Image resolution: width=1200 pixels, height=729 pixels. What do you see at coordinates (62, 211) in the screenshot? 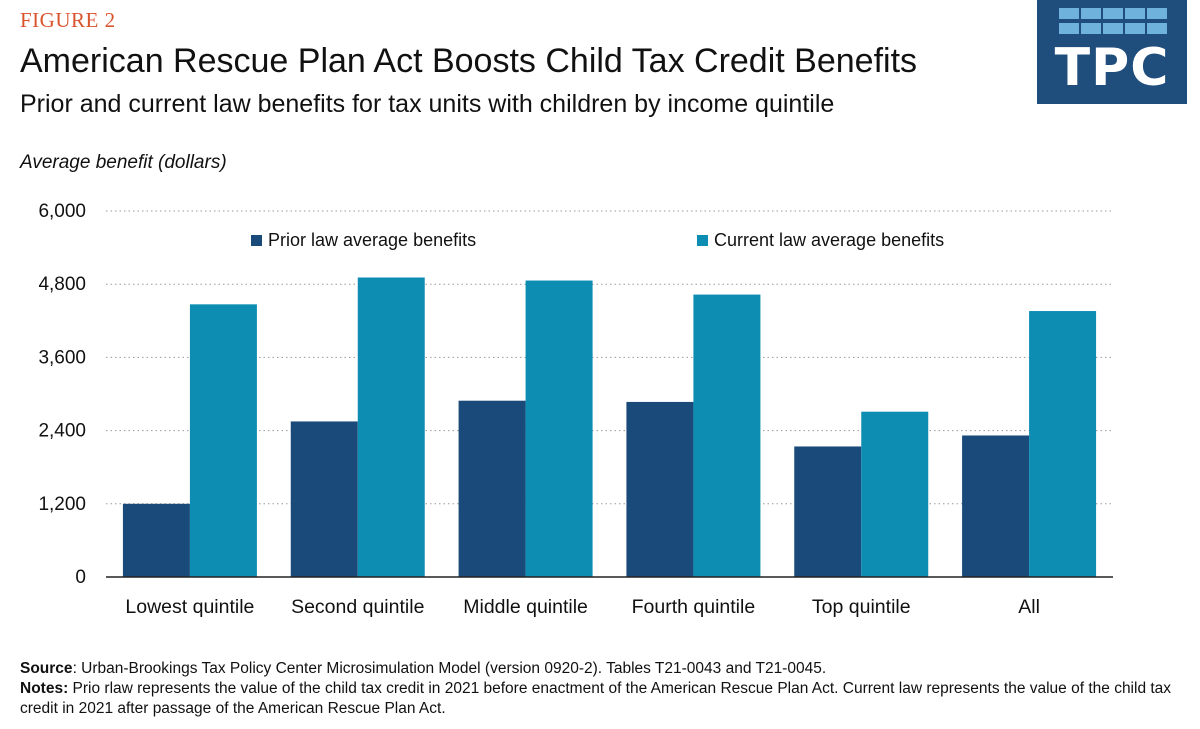
I see `y-tick-label: 6,000` at bounding box center [62, 211].